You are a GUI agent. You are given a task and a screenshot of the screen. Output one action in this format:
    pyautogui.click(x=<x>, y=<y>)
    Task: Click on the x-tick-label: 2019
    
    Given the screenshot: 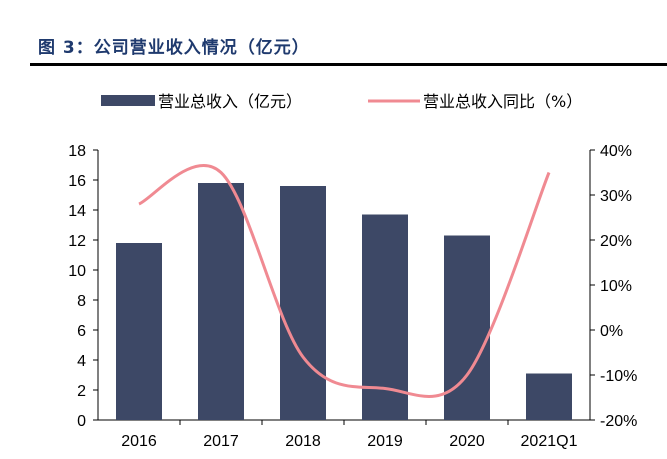 What is the action you would take?
    pyautogui.click(x=385, y=441)
    